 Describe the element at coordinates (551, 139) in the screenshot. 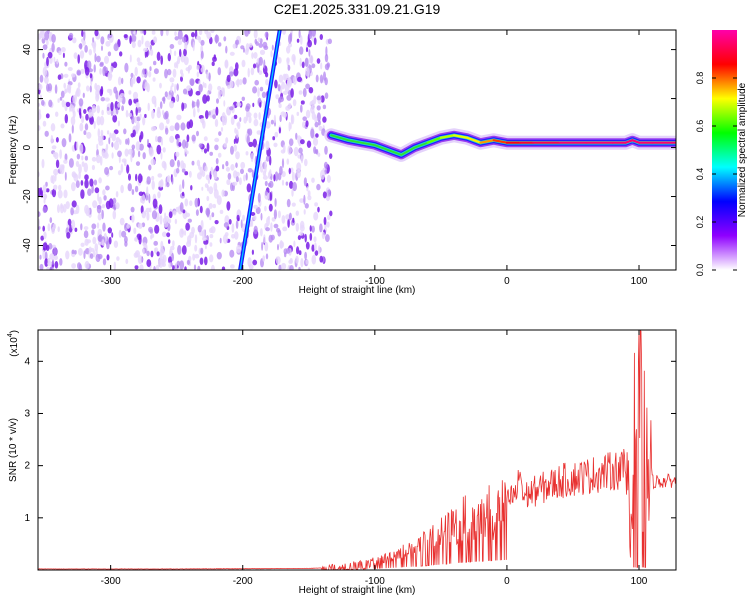

I see `signal-trace-amplitude` at that location.